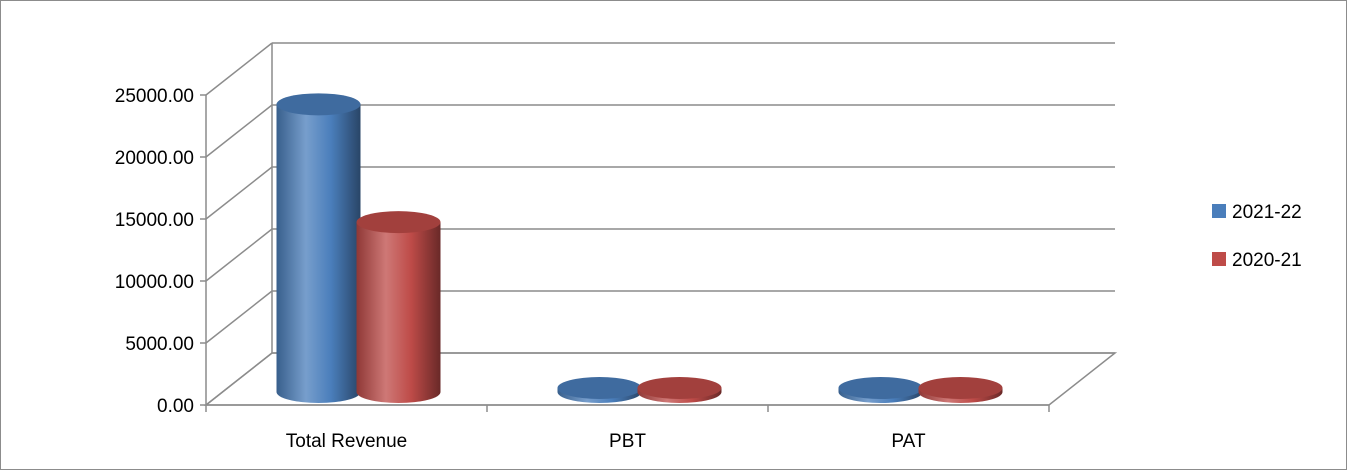  What do you see at coordinates (346, 441) in the screenshot?
I see `x-category-label: Total Revenue` at bounding box center [346, 441].